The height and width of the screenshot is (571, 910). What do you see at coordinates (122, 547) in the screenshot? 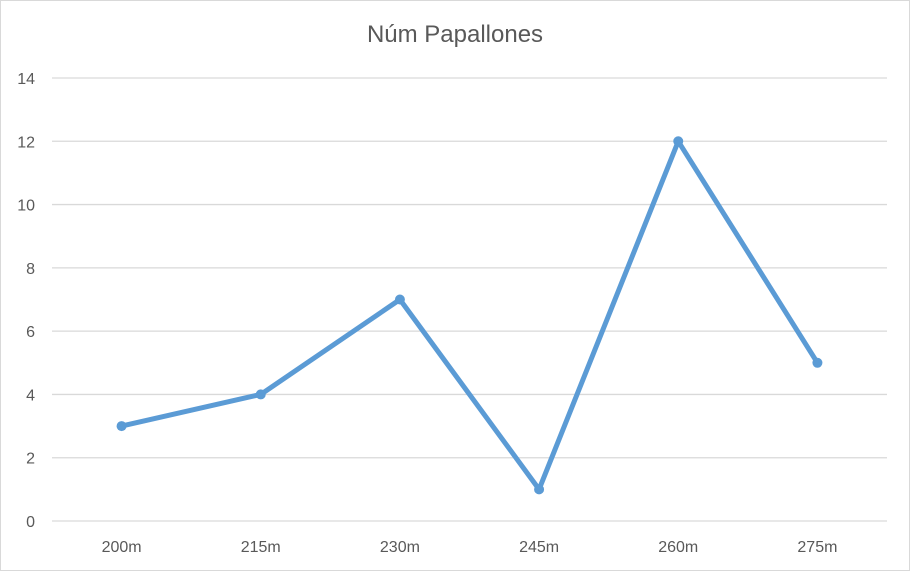
I see `x-tick-label: 200m` at bounding box center [122, 547].